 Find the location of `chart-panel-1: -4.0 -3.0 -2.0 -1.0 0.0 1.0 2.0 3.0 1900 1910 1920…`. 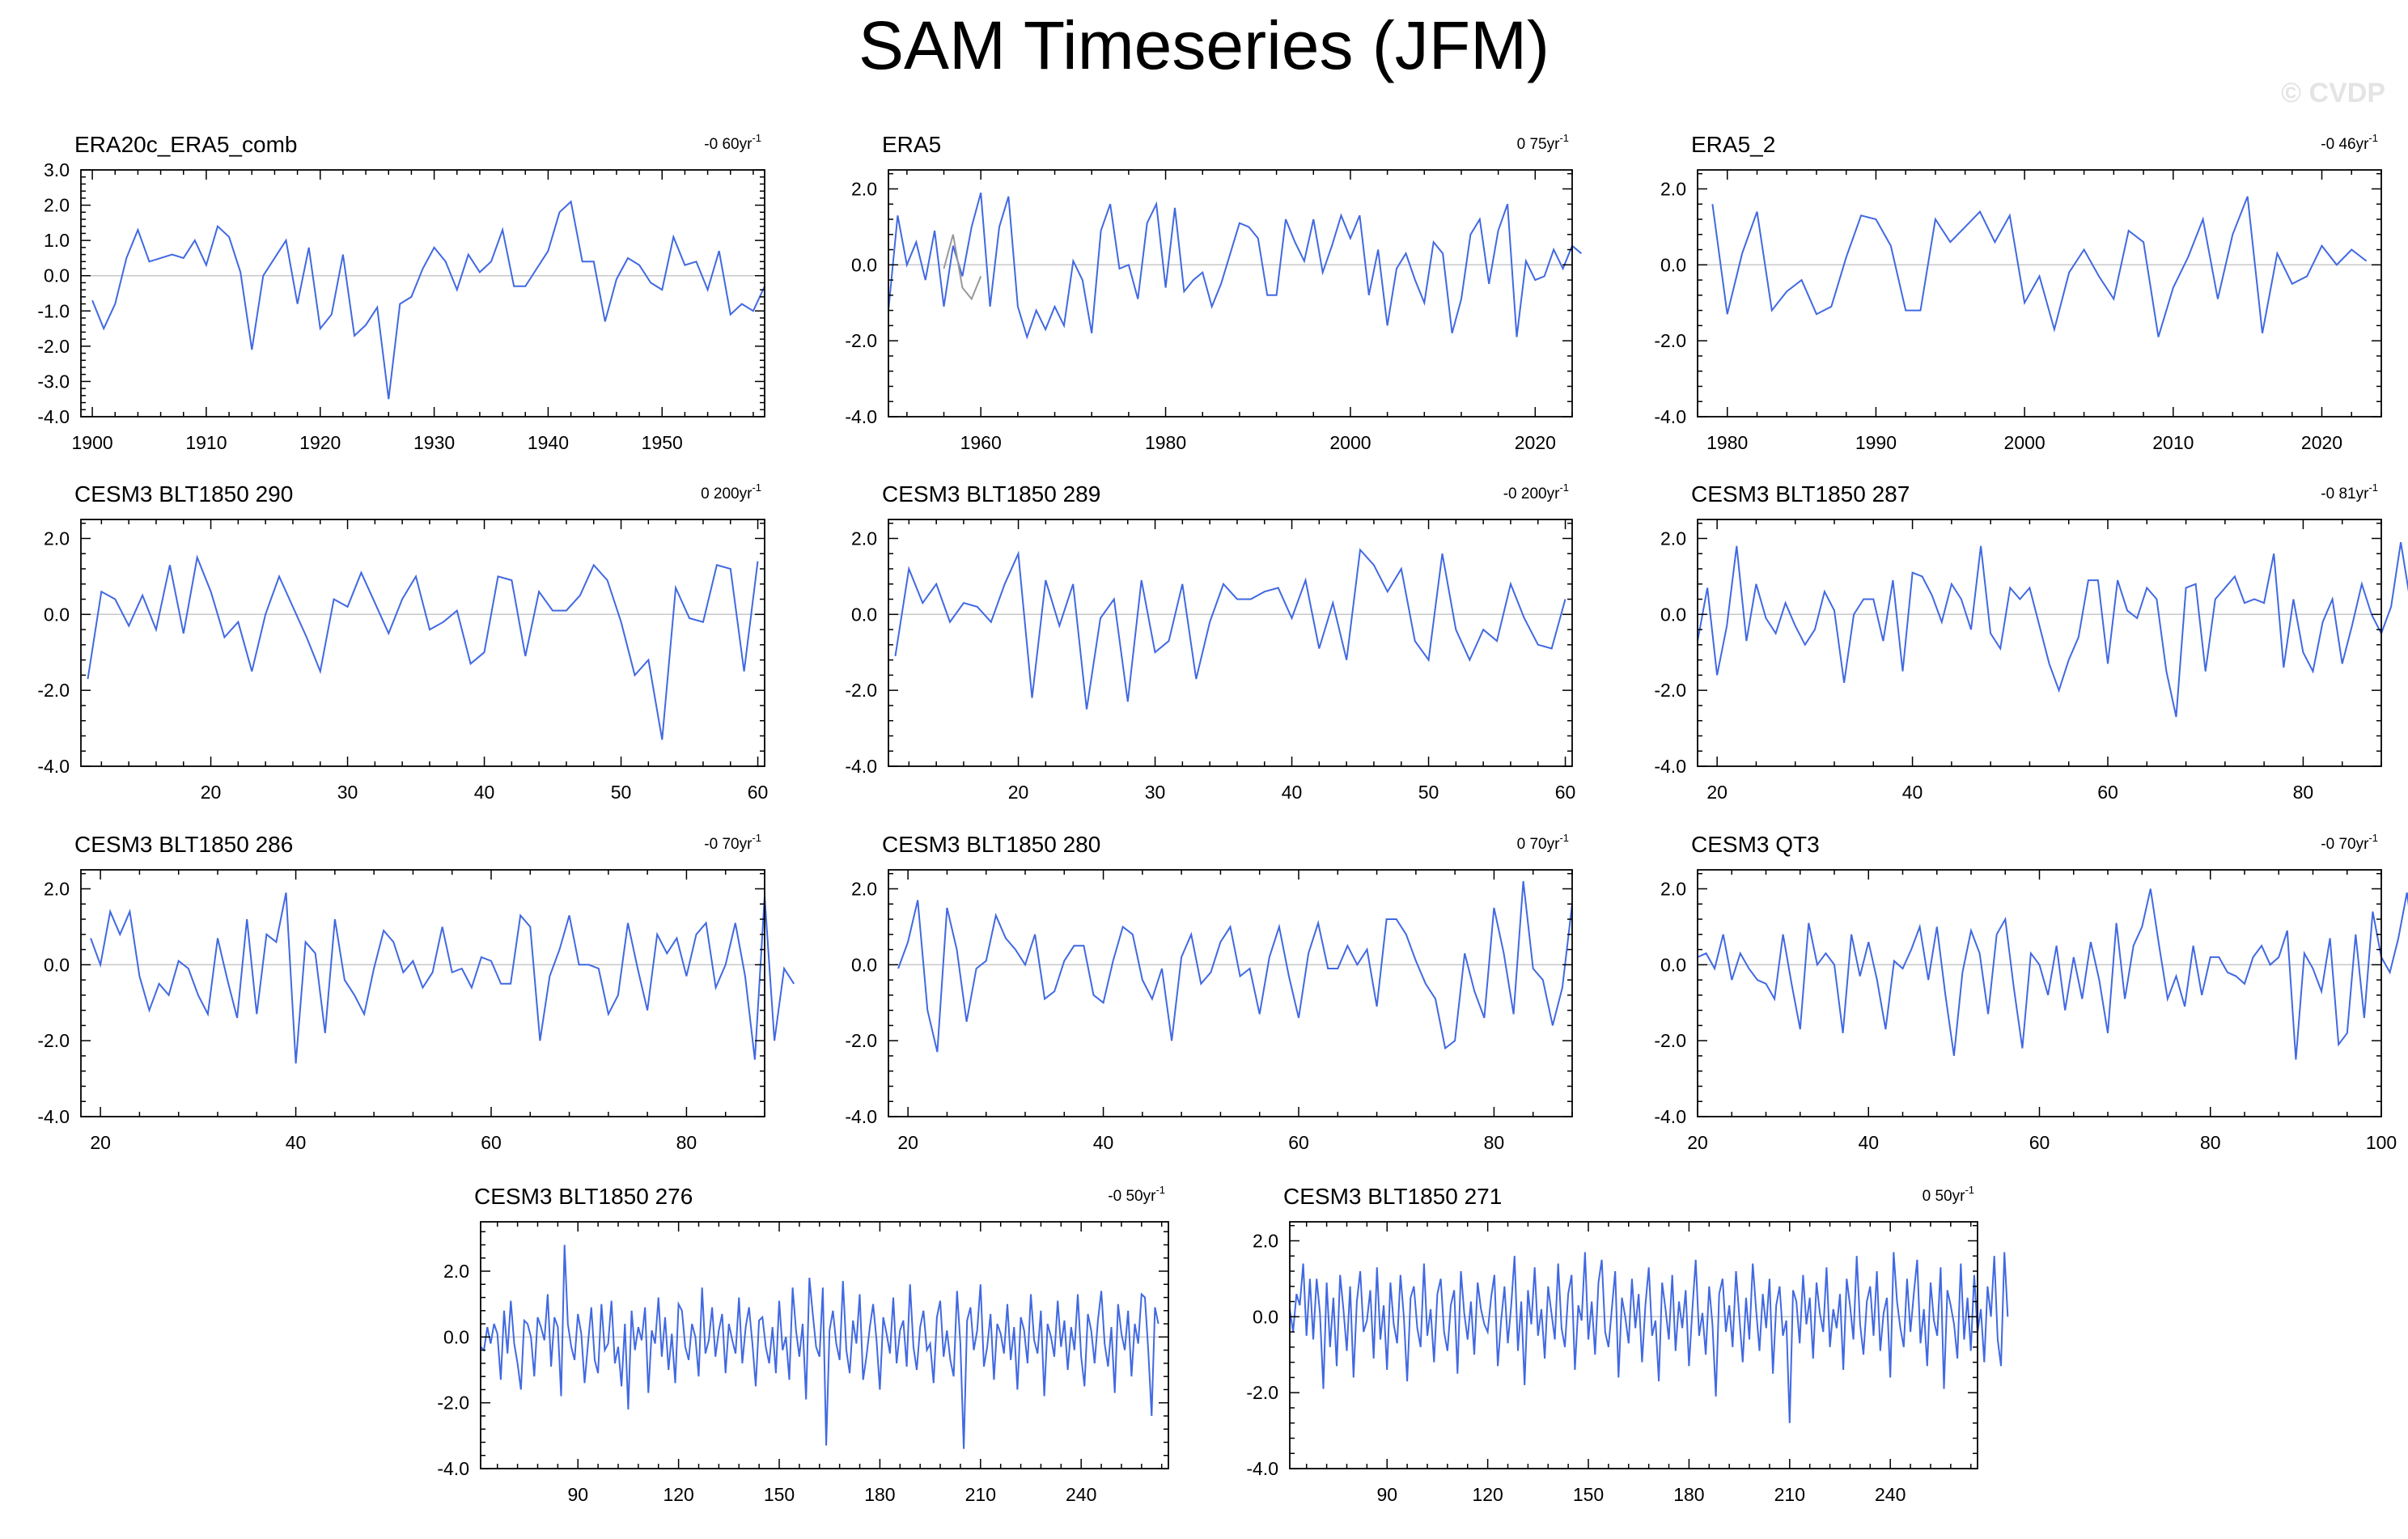

chart-panel-1: -4.0 -3.0 -2.0 -1.0 0.0 1.0 2.0 3.0 1900 1910 1920… is located at coordinates (401, 292).